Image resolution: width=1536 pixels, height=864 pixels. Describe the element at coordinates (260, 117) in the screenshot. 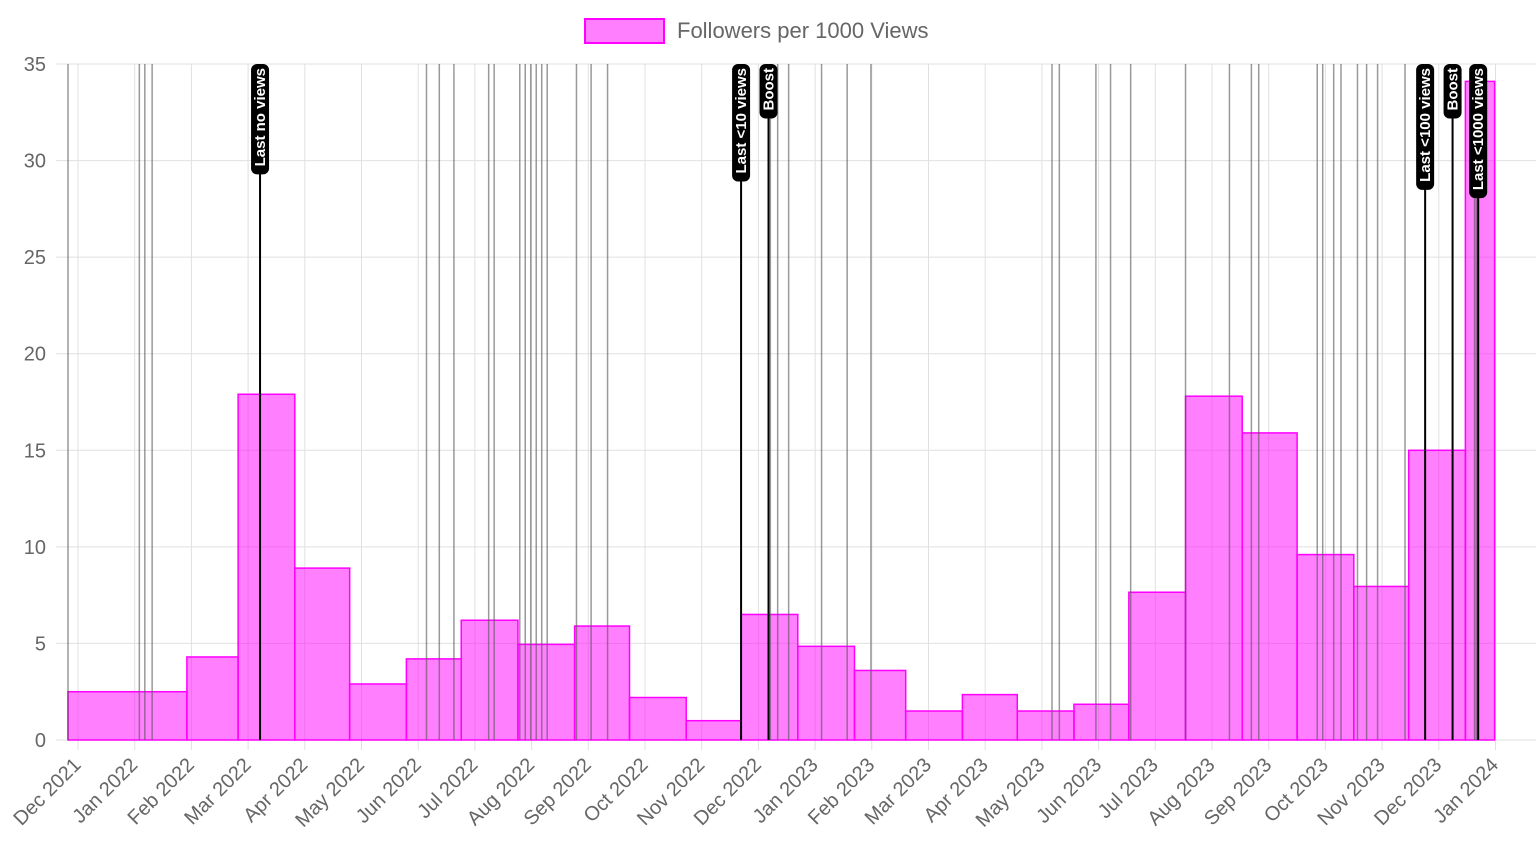

I see `annotation-text: Last no views` at that location.